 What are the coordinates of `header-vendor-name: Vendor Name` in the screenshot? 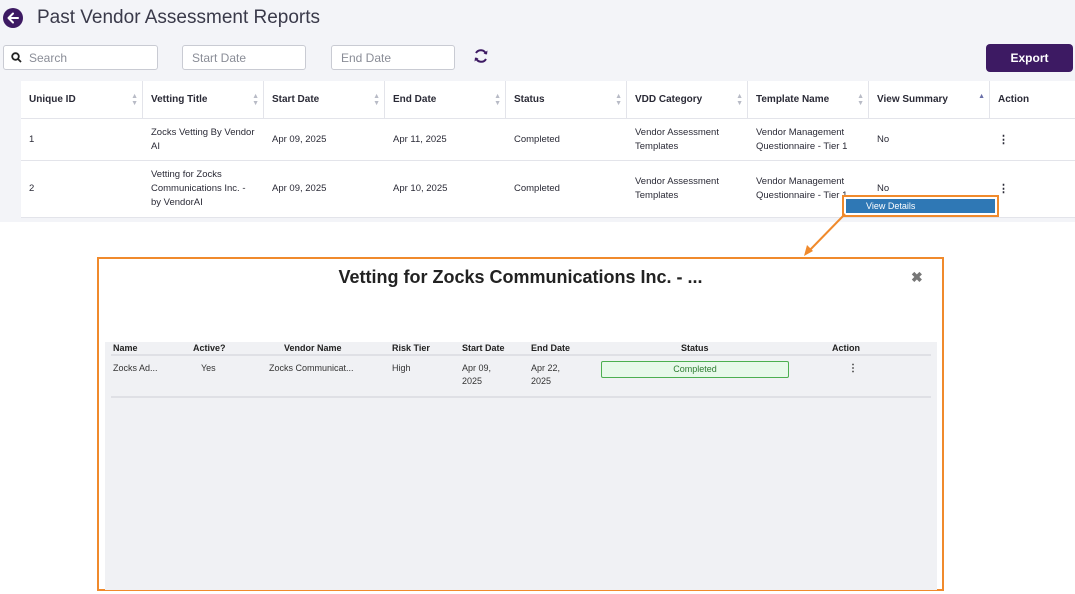 It's located at (313, 348).